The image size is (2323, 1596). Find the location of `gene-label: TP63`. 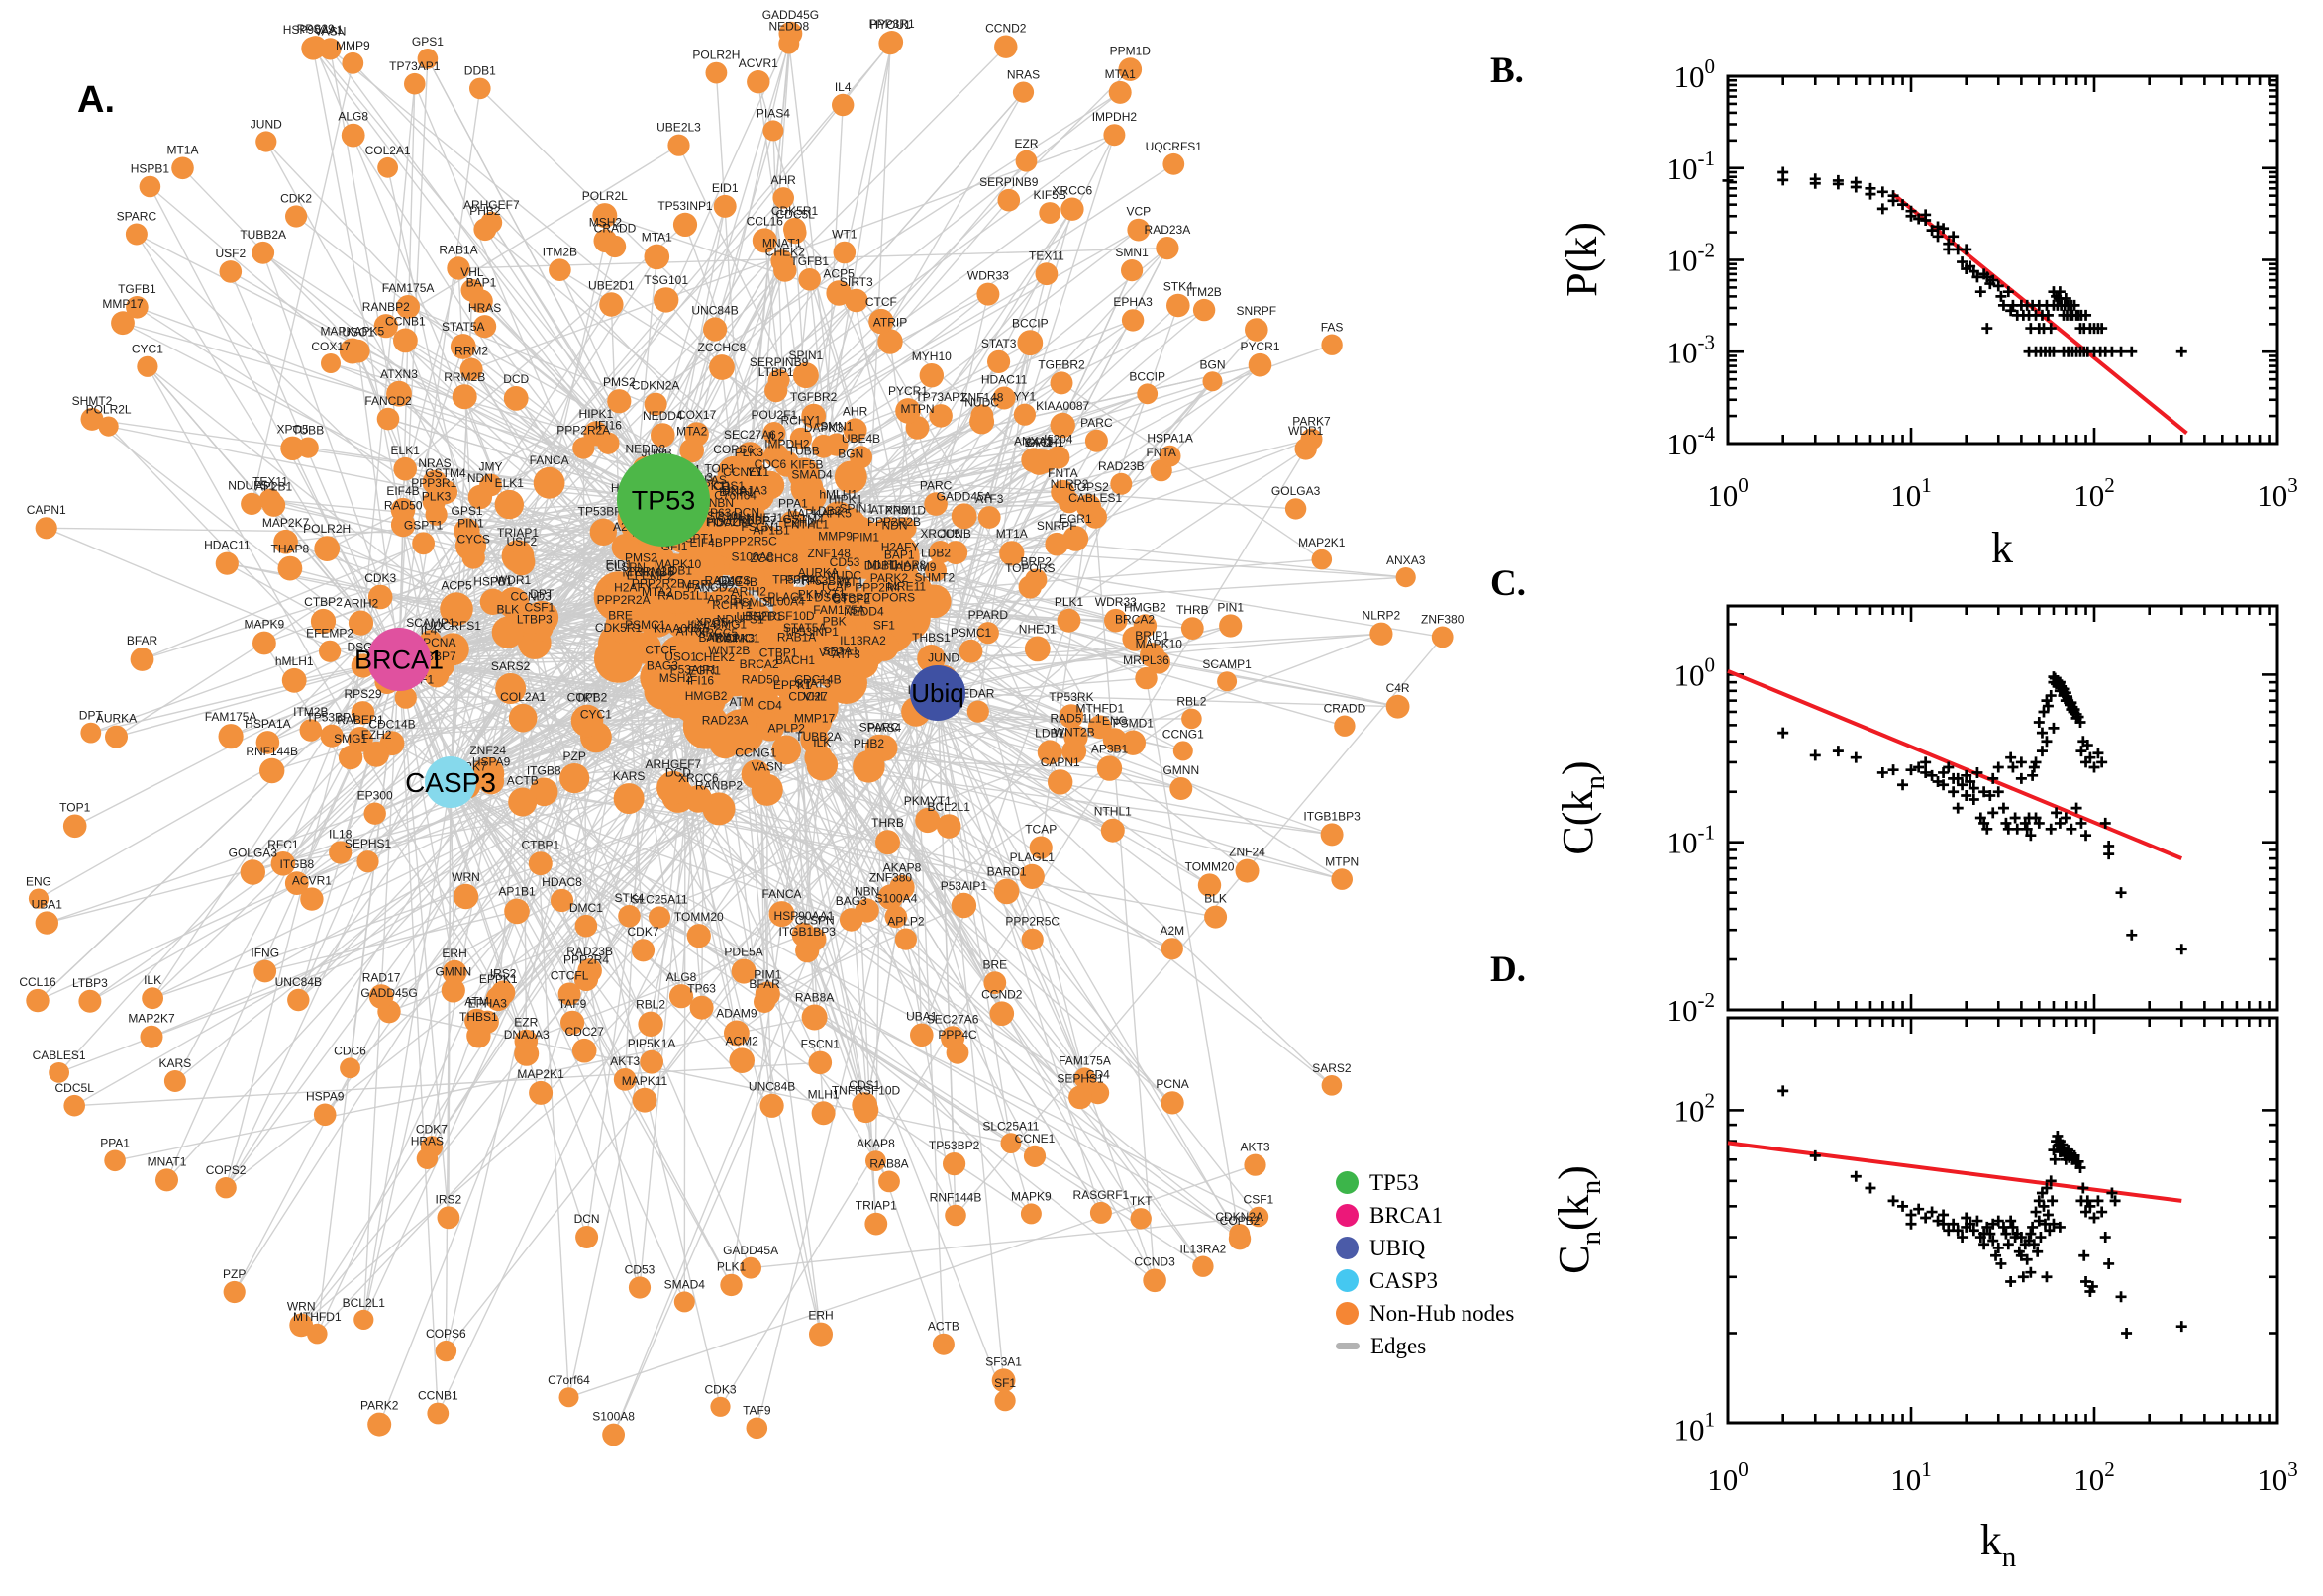

gene-label: TP63 is located at coordinates (701, 989).